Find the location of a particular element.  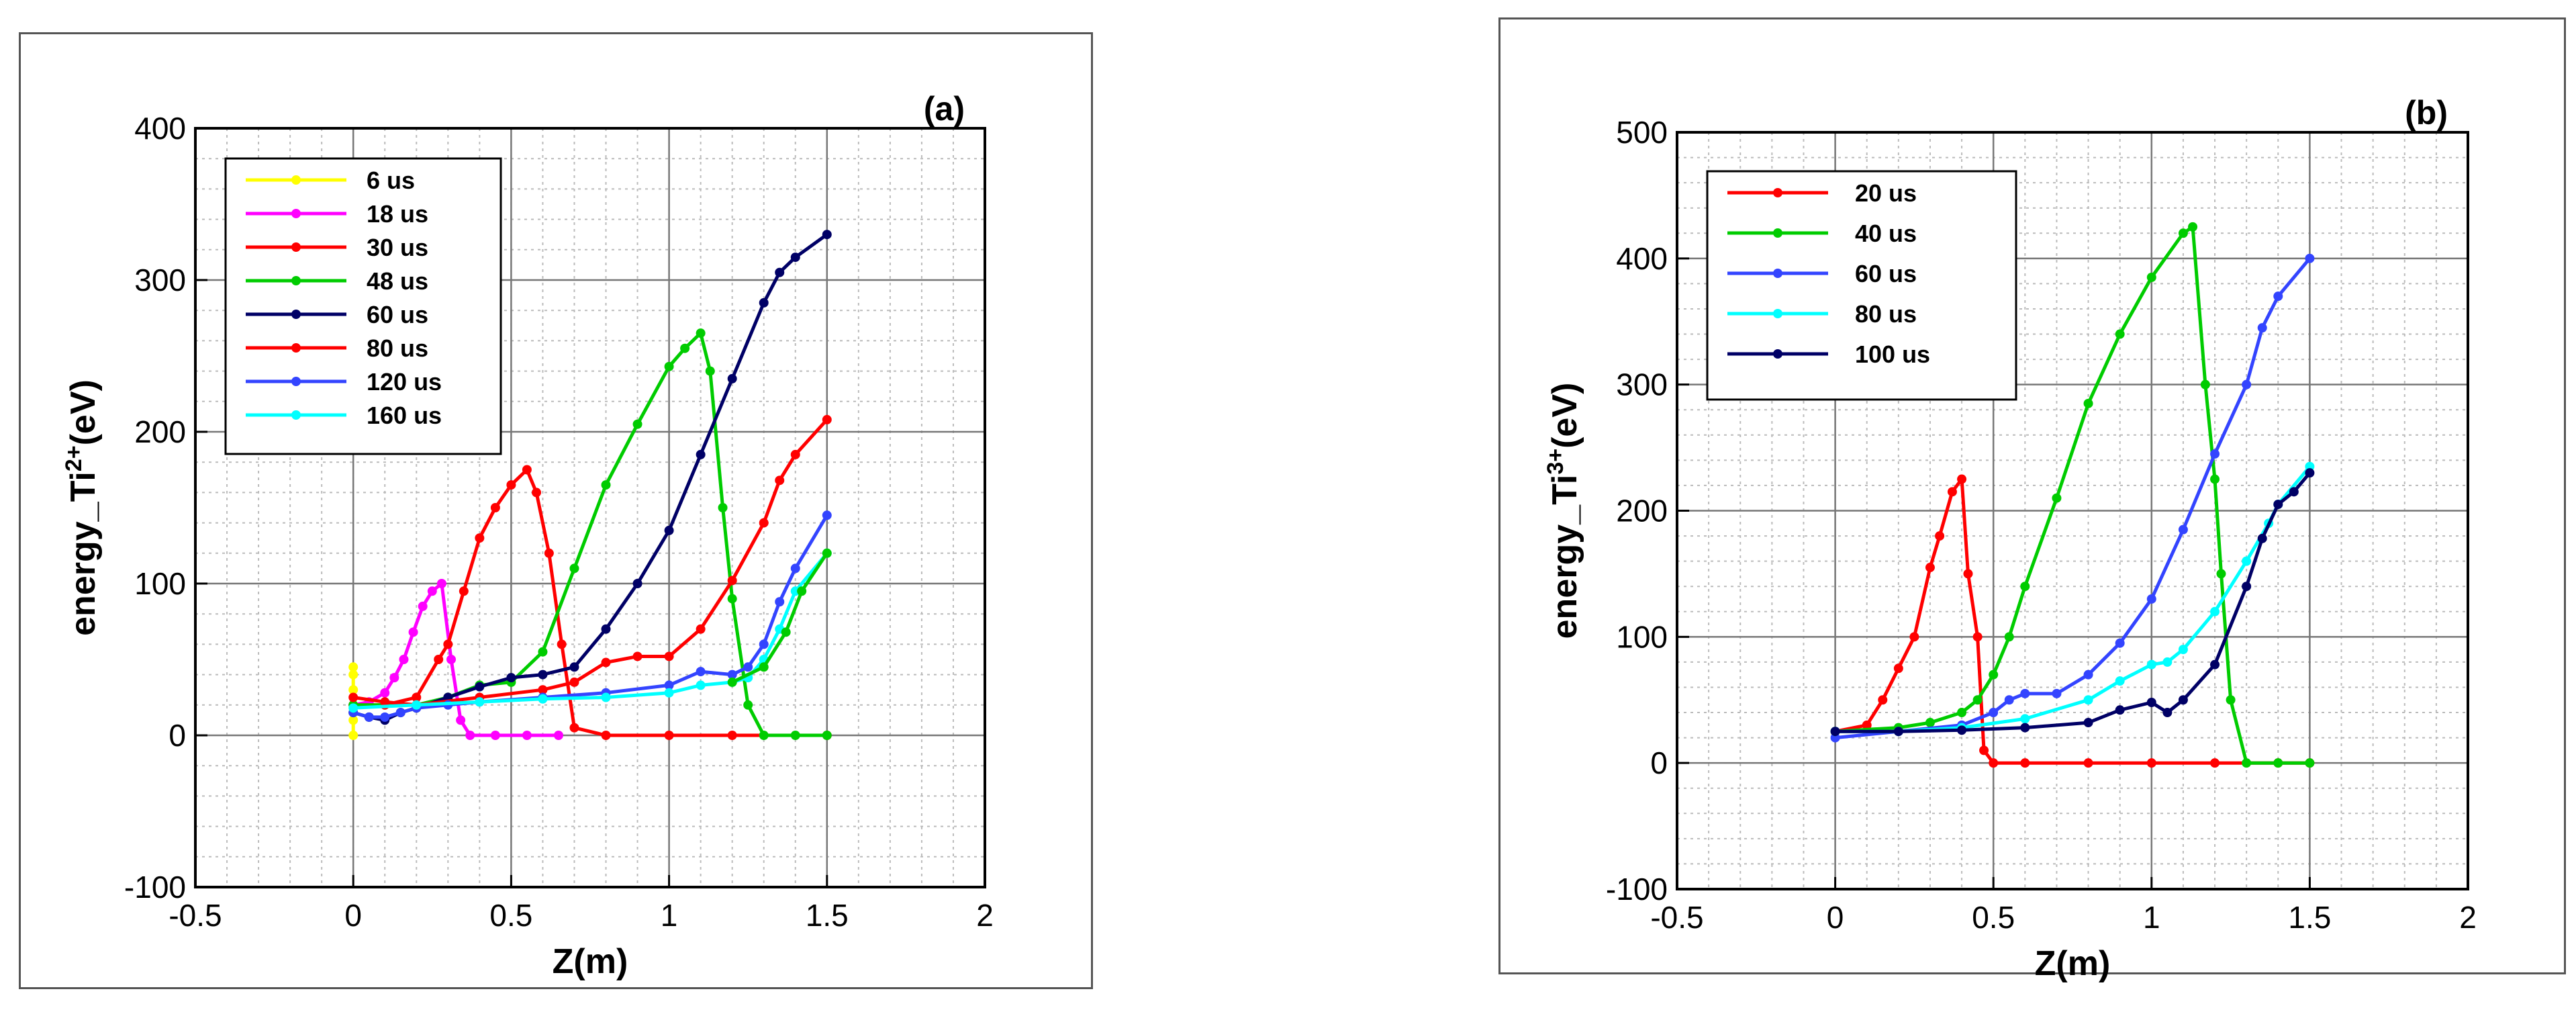

y-axis-title-b: energy_Ti3+(eV) is located at coordinates (1563, 511).